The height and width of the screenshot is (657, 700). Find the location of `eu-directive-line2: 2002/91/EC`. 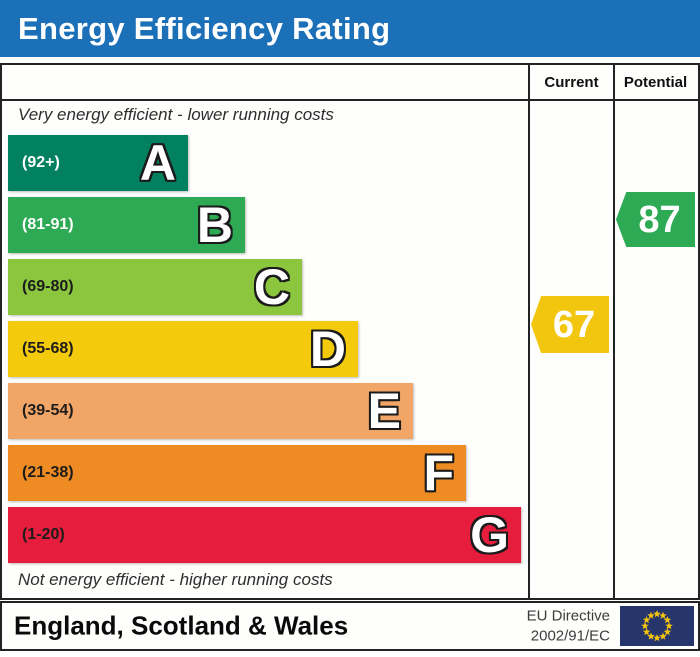

eu-directive-line2: 2002/91/EC is located at coordinates (570, 635).